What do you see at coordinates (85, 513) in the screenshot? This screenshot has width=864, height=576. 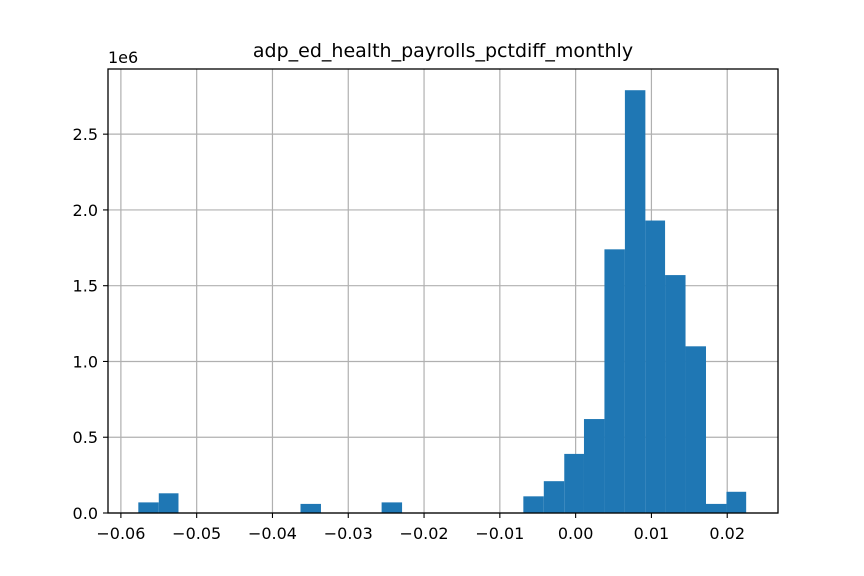 I see `y-tick-label: 0.0` at bounding box center [85, 513].